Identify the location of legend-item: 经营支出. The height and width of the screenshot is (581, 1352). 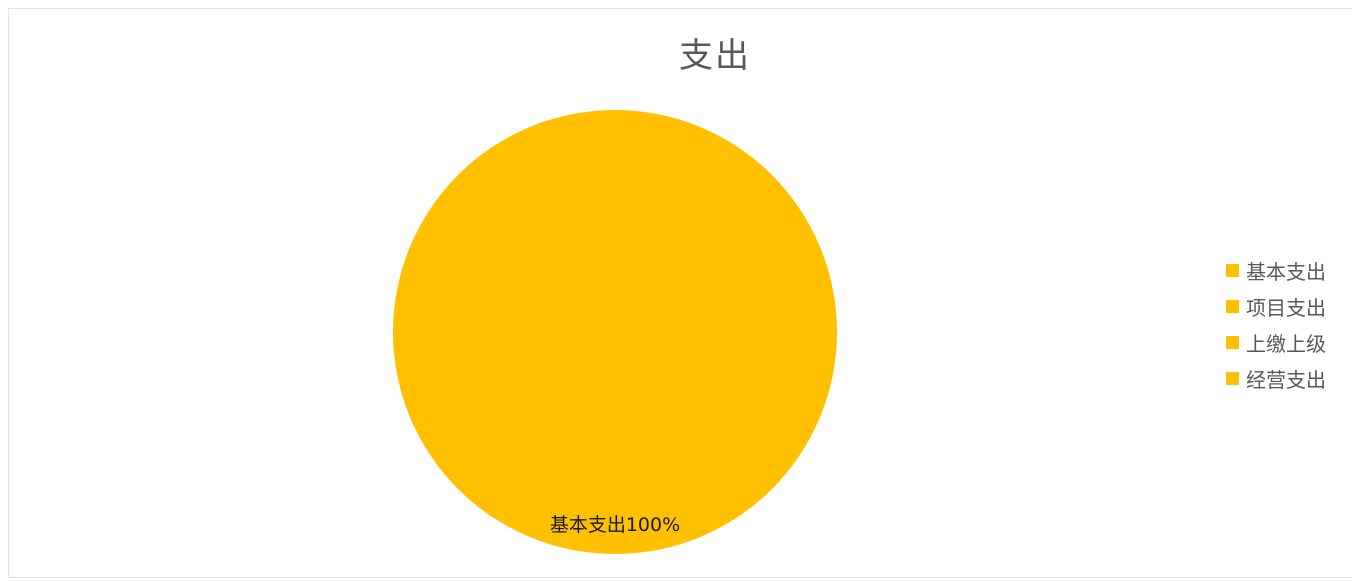
(1289, 378).